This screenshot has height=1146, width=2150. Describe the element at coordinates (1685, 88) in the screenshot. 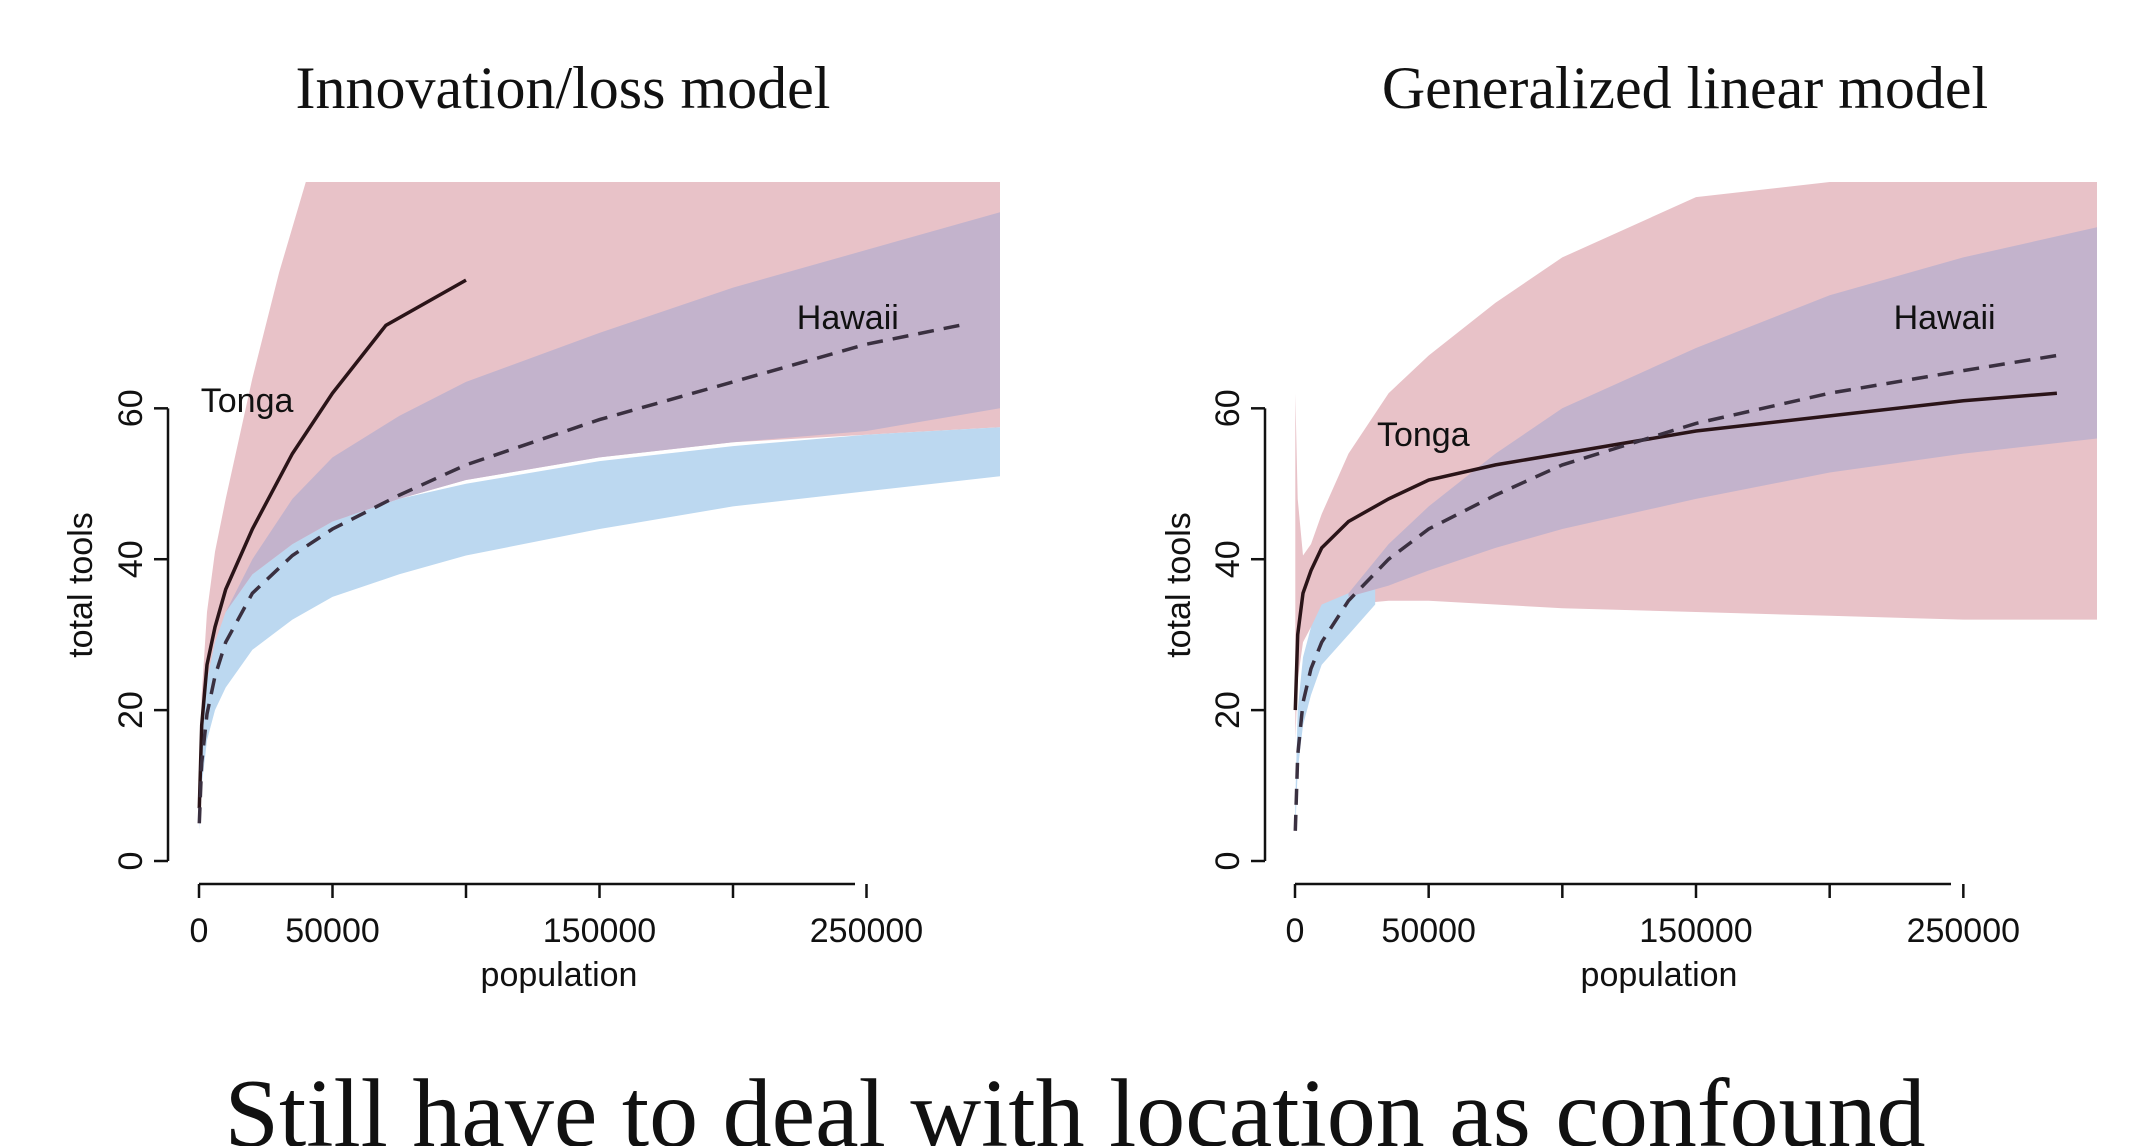

I see `chart-title: Generalized linear model` at that location.